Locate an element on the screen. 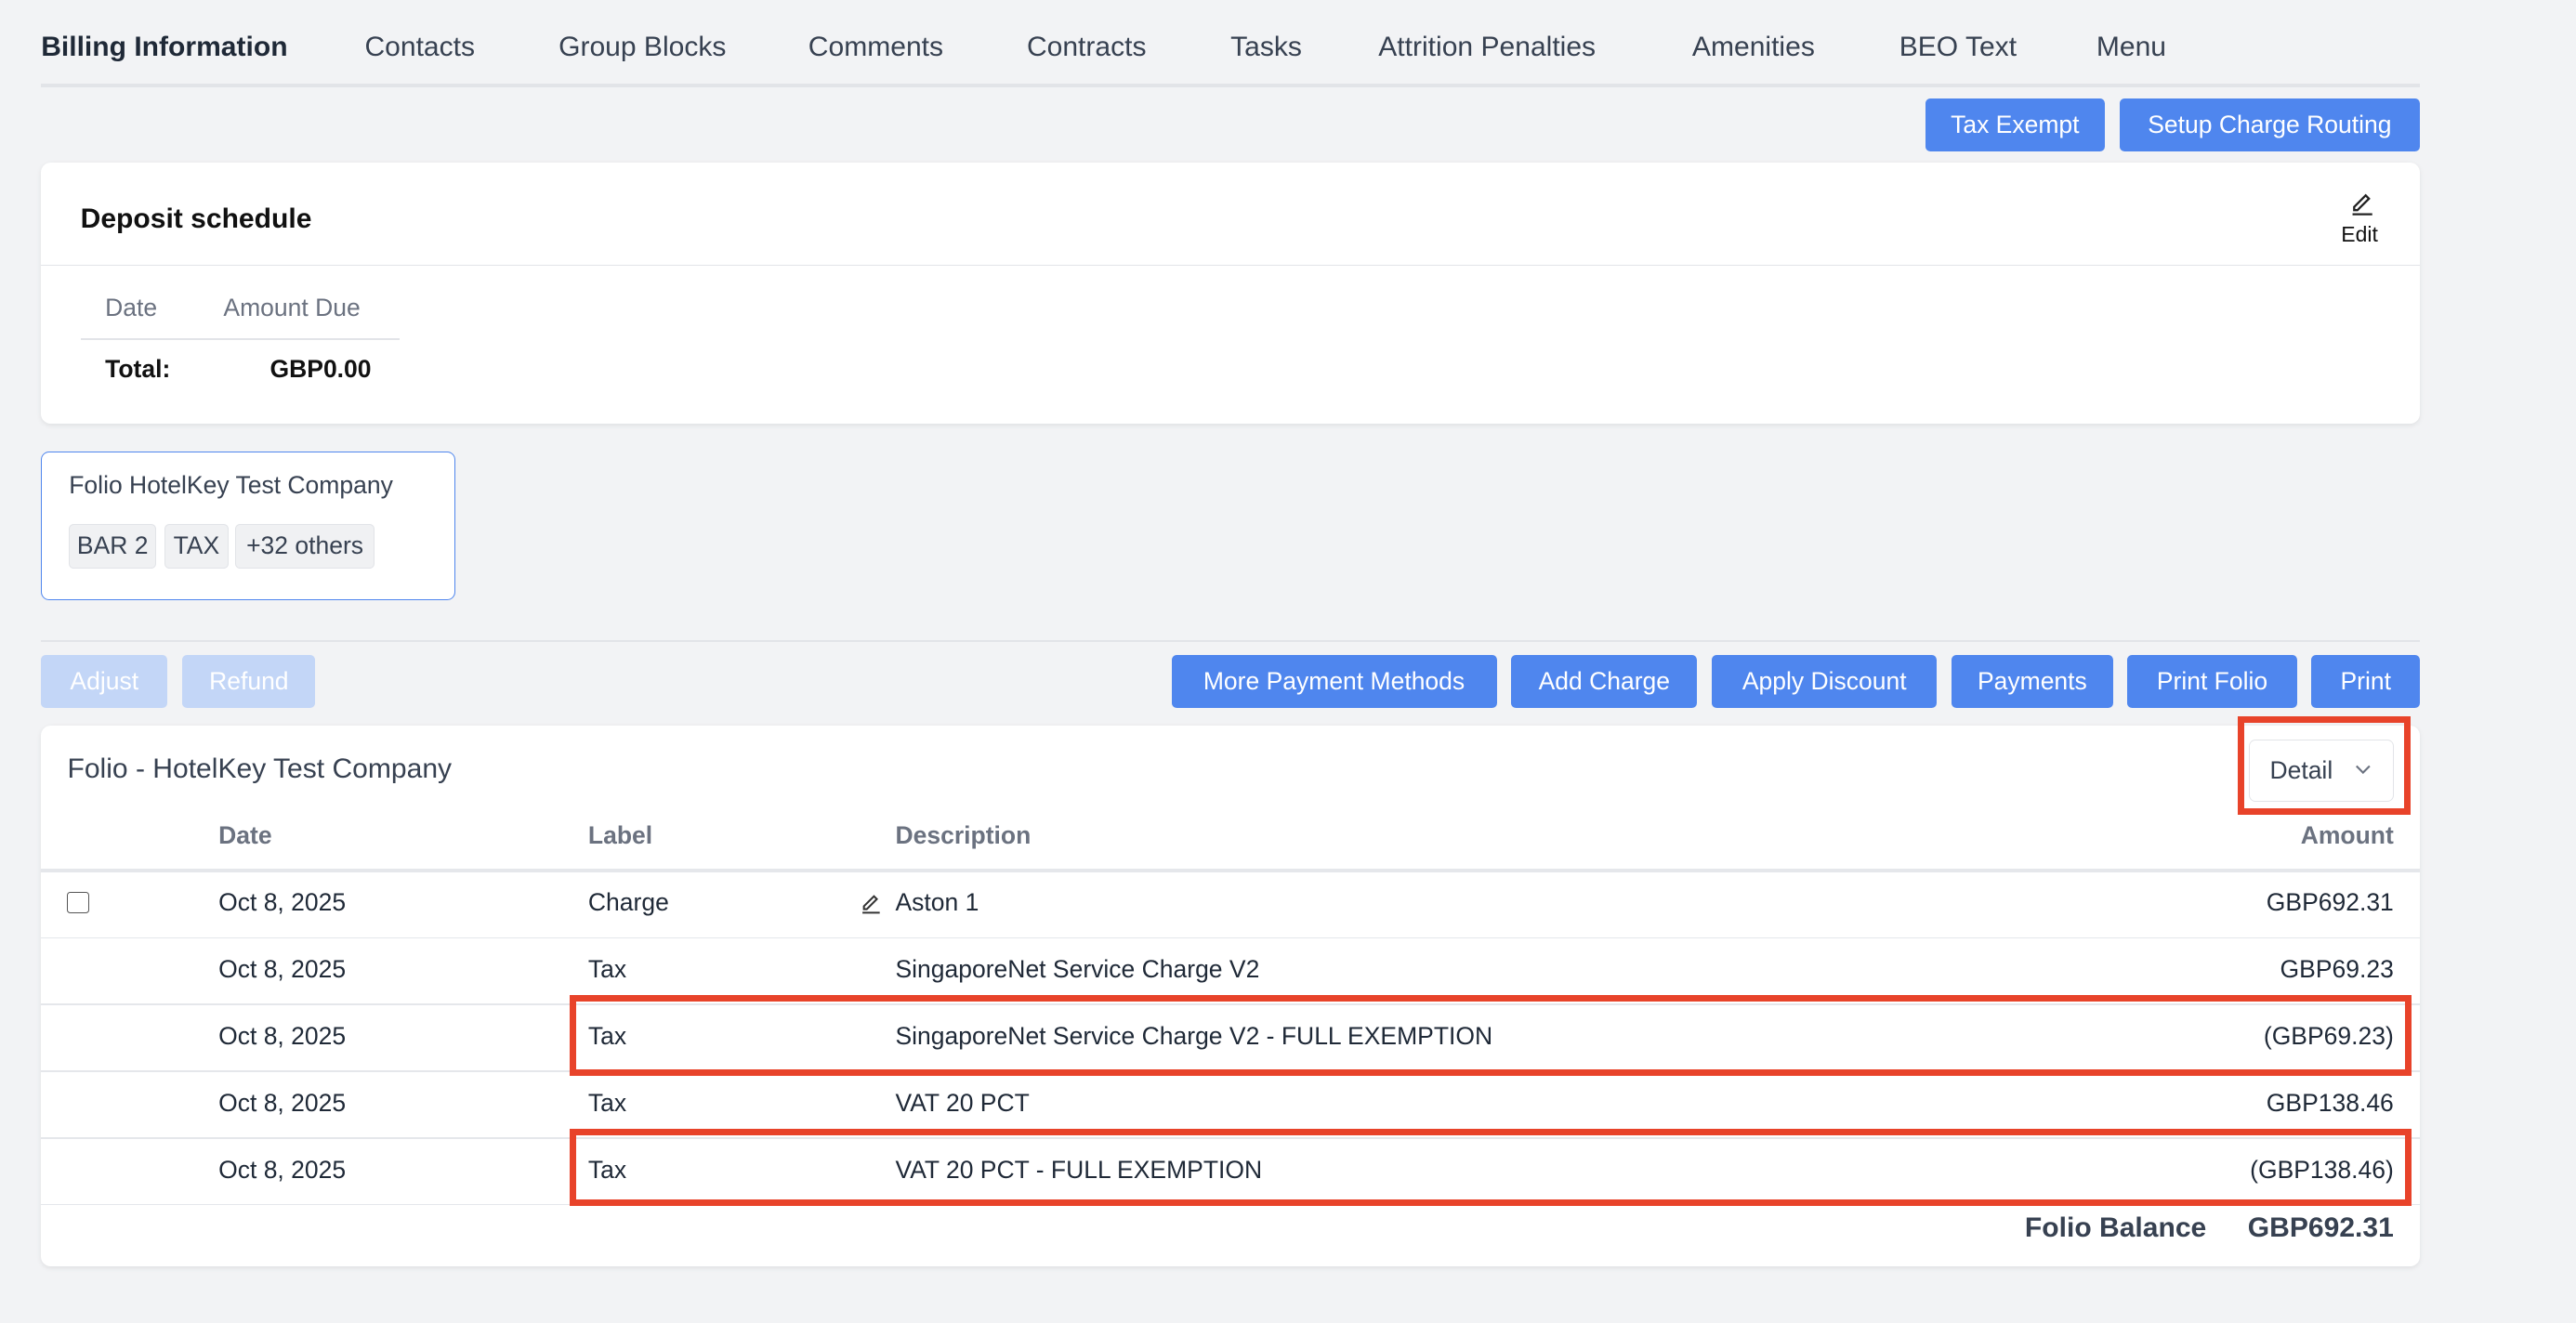  row-amount: GBP692.31 is located at coordinates (2330, 902).